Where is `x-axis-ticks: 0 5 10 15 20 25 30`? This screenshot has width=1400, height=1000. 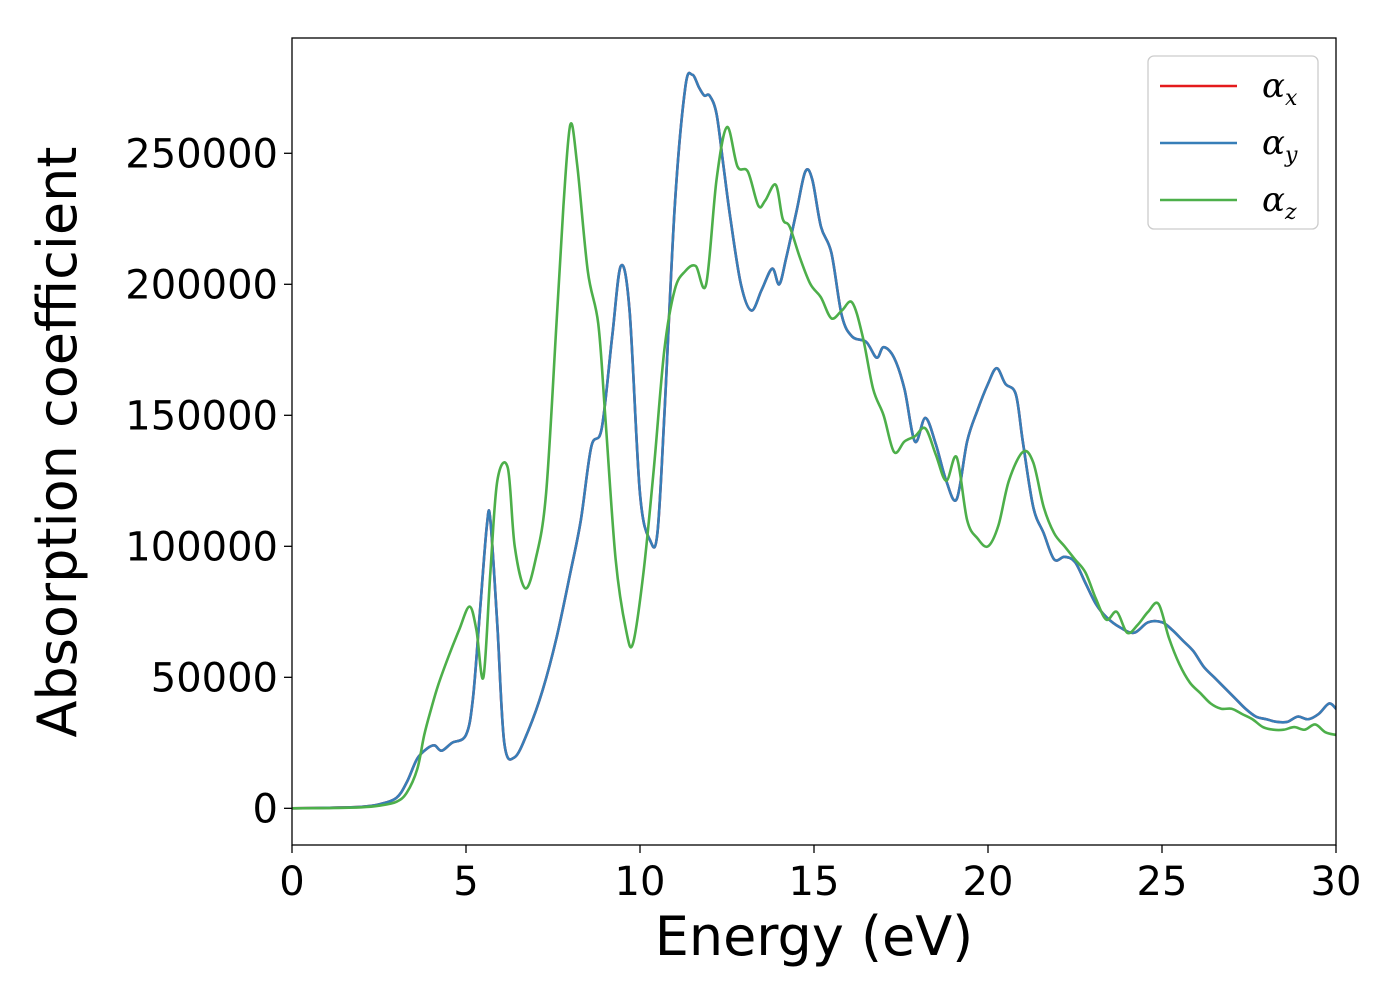 x-axis-ticks: 0 5 10 15 20 25 30 is located at coordinates (820, 875).